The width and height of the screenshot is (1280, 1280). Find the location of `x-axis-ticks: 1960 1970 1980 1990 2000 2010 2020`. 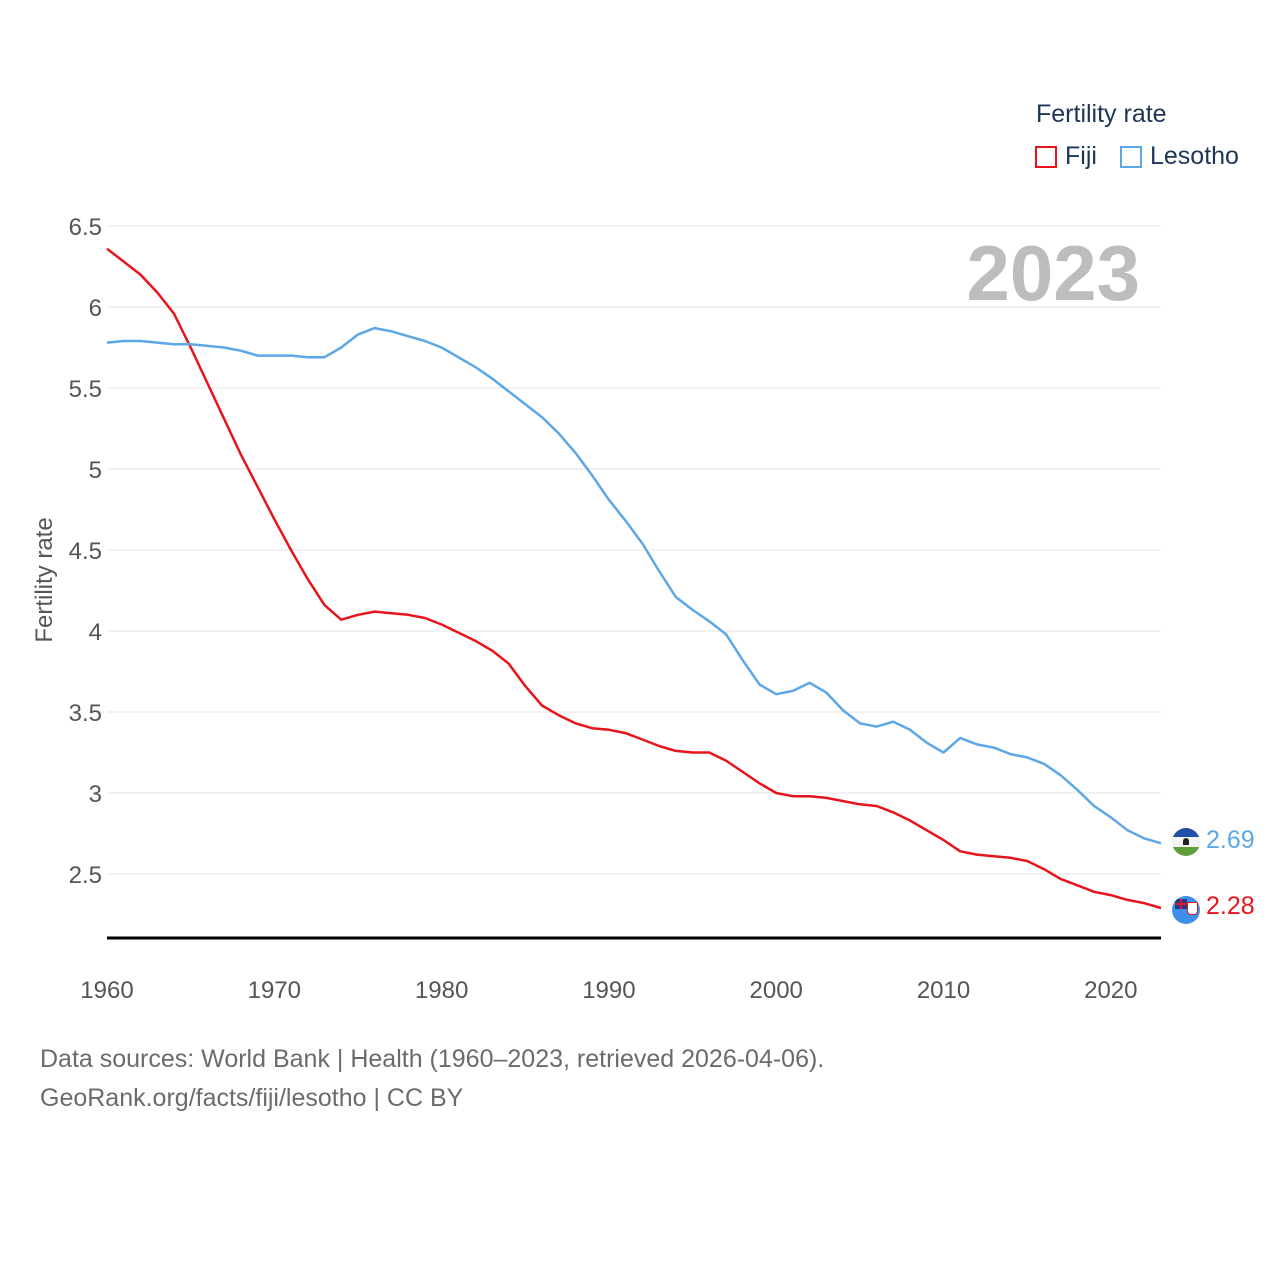

x-axis-ticks: 1960 1970 1980 1990 2000 2010 2020 is located at coordinates (608, 990).